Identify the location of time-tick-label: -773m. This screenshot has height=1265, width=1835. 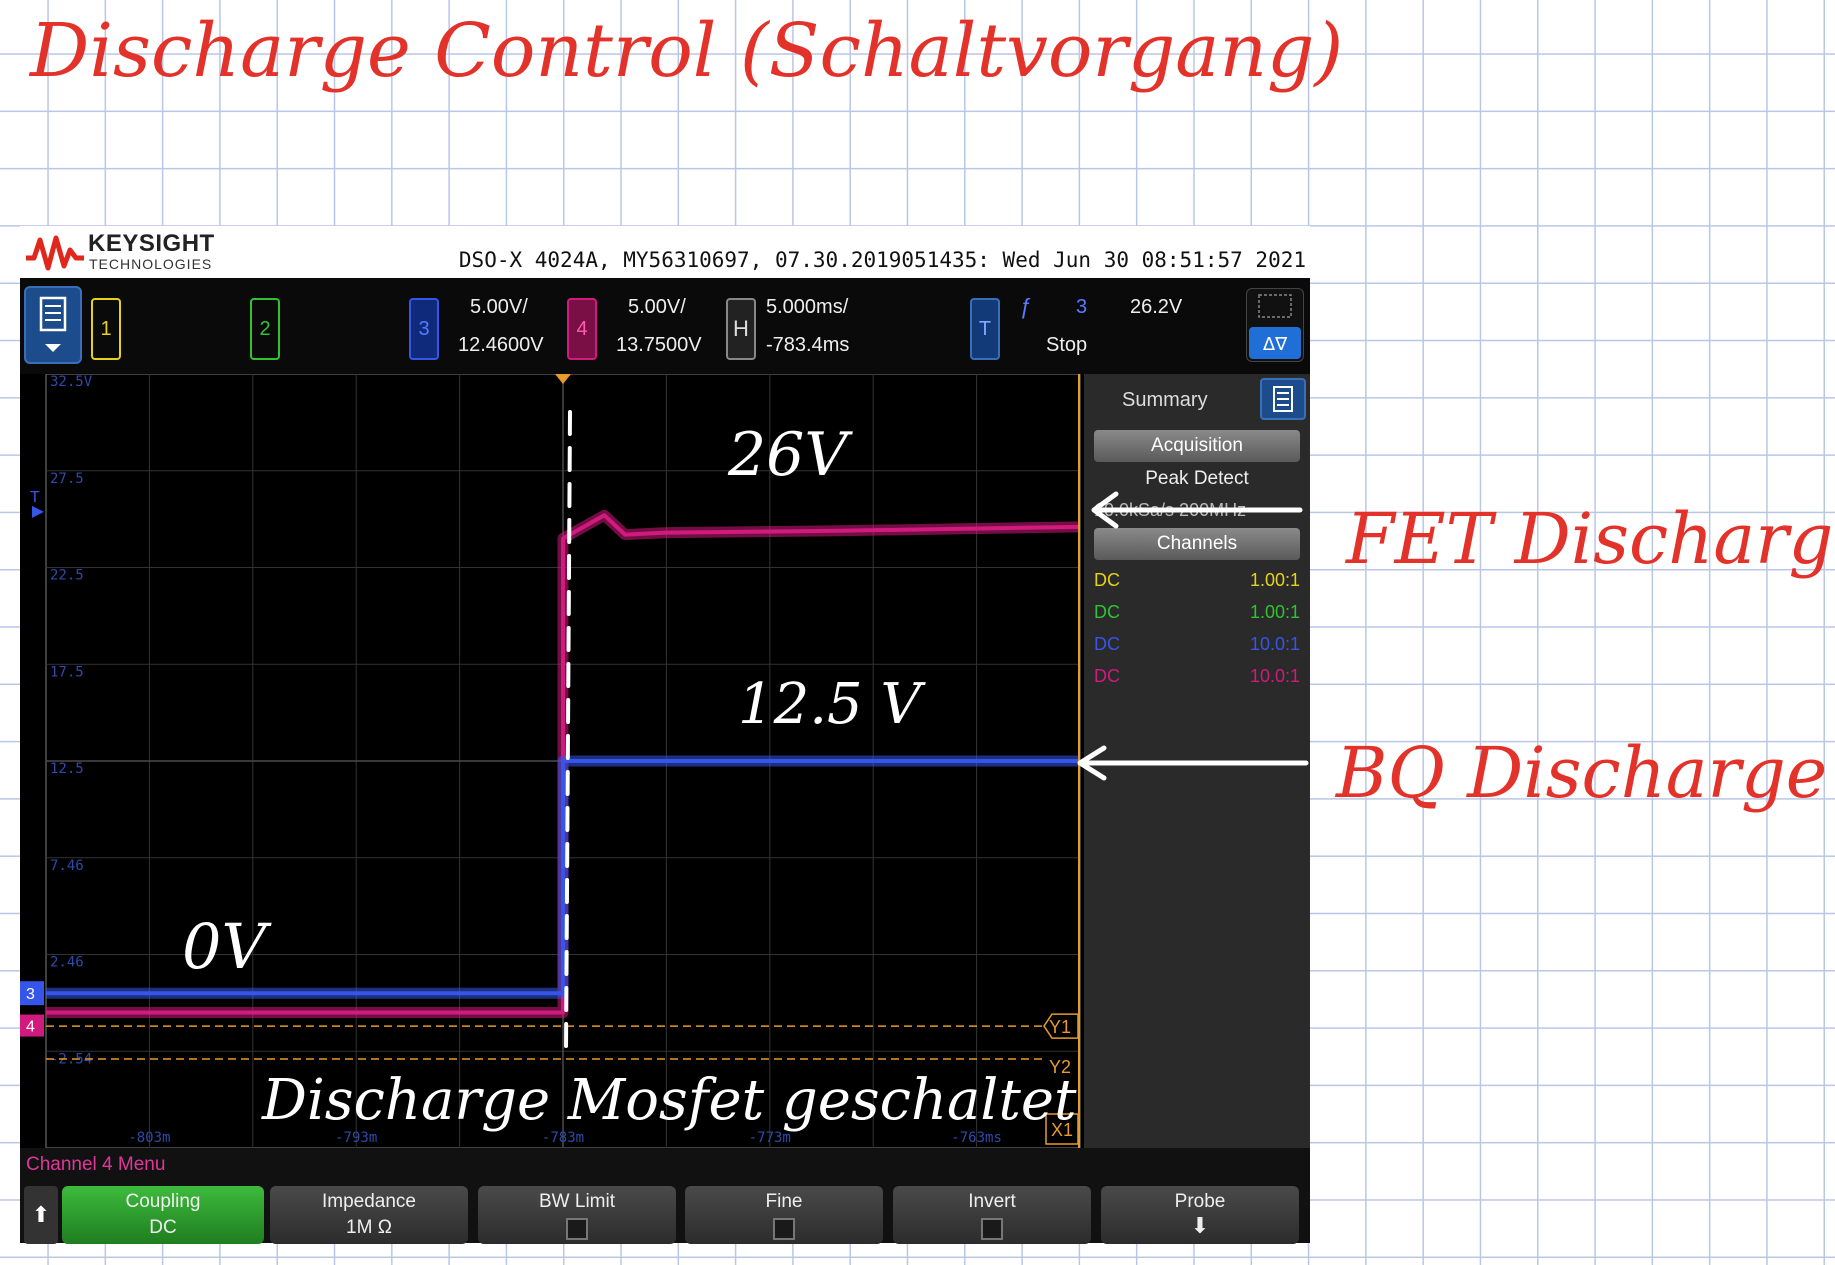
(770, 1138).